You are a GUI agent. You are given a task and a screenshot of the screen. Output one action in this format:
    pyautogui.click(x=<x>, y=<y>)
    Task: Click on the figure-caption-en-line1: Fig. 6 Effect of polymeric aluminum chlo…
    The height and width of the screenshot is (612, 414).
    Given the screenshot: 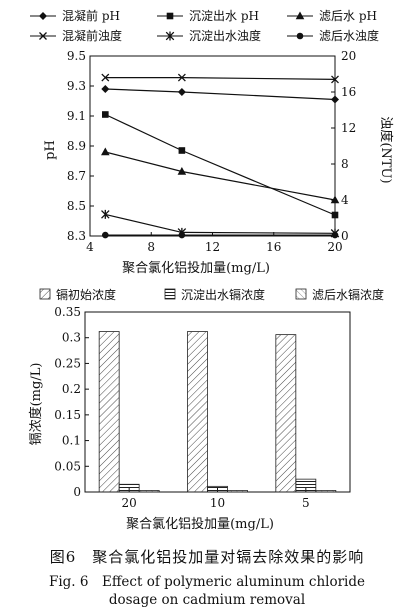 What is the action you would take?
    pyautogui.click(x=207, y=582)
    